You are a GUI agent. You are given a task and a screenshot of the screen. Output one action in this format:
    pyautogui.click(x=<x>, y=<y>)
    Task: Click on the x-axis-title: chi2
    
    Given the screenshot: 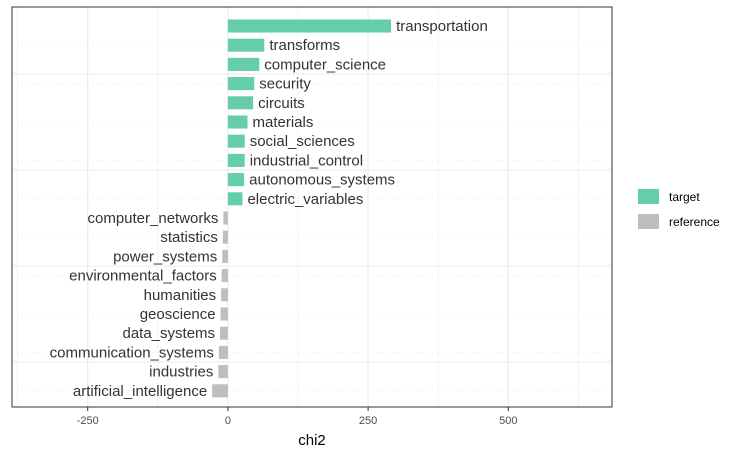 What is the action you would take?
    pyautogui.click(x=312, y=440)
    